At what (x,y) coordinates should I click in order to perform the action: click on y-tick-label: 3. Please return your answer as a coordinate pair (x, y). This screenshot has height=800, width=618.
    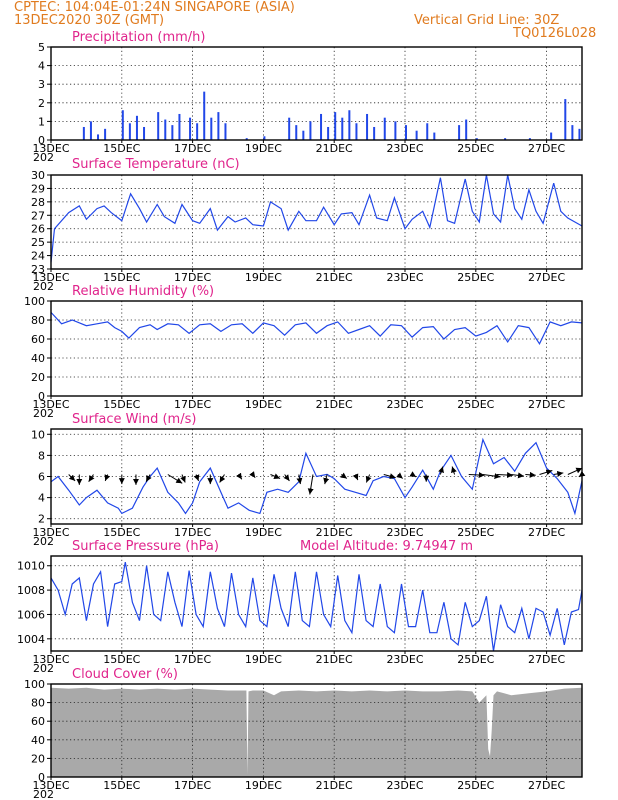
    Looking at the image, I should click on (41, 84).